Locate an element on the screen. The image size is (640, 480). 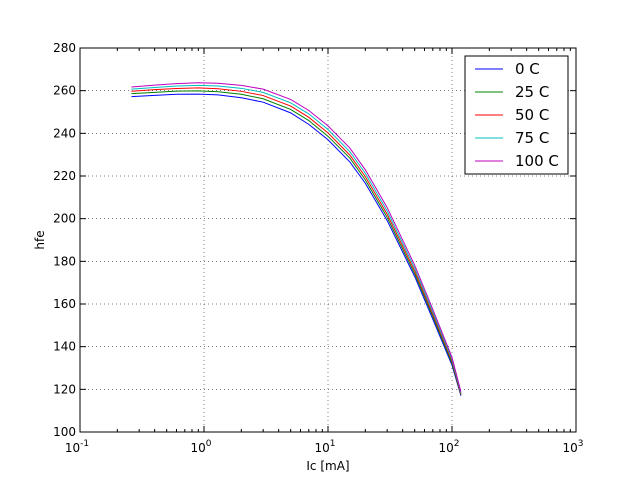
y-axis-label: hfe is located at coordinates (40, 239).